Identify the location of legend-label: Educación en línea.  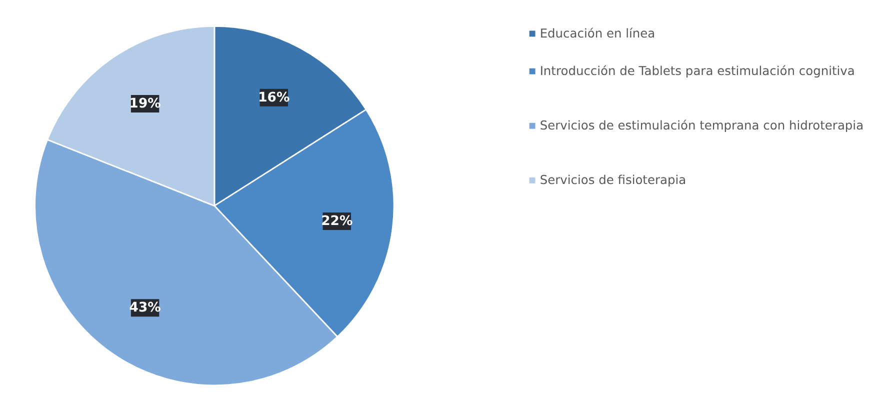
(598, 33).